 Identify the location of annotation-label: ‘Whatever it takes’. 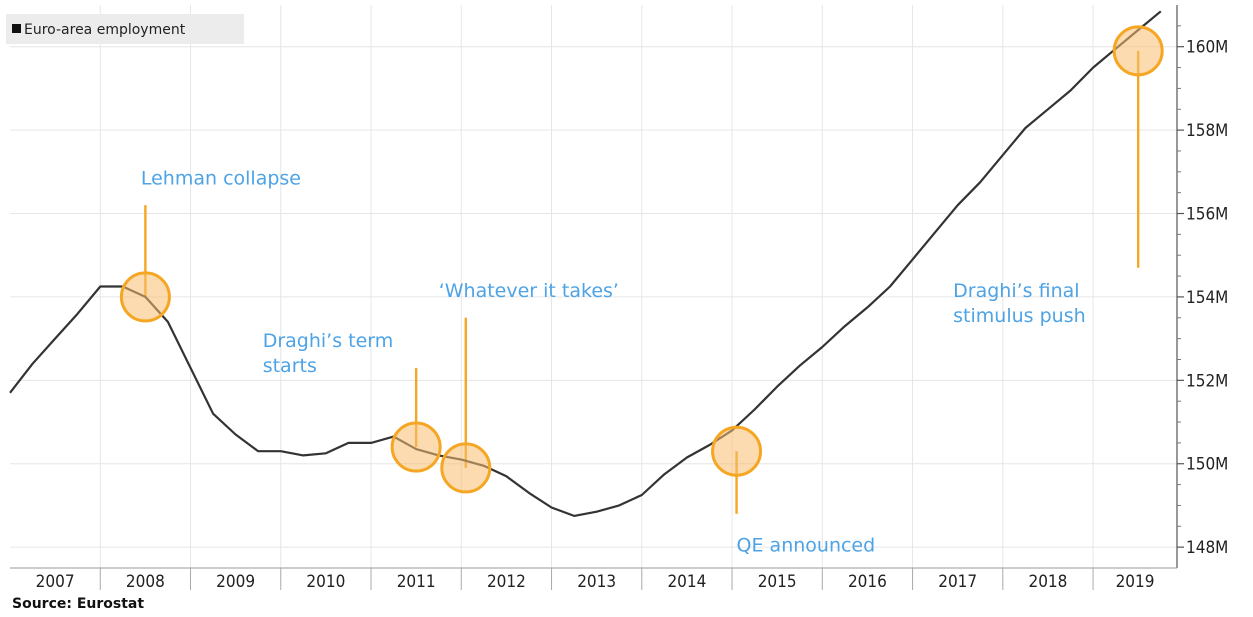
(529, 291).